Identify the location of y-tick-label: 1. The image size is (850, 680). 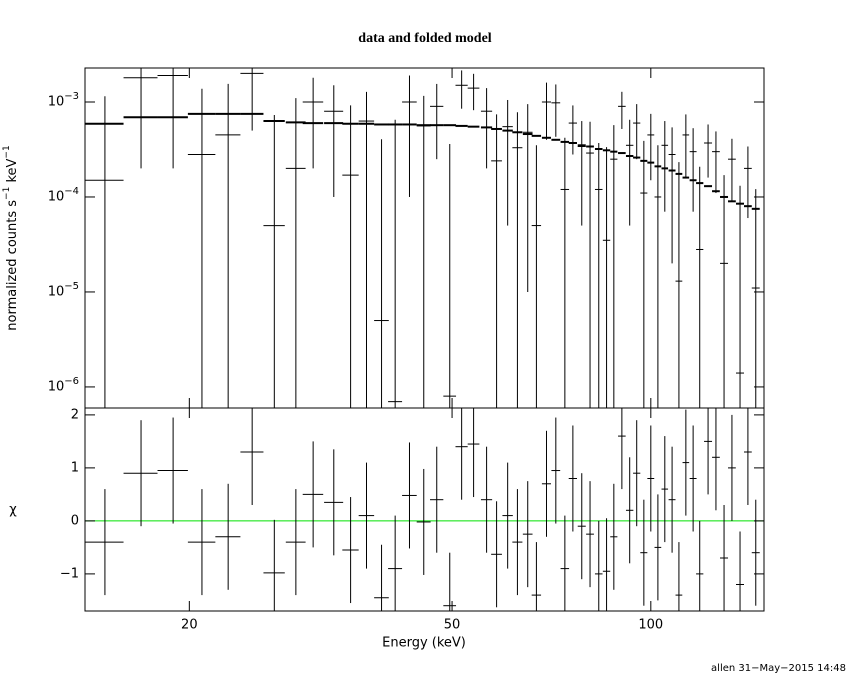
(75, 467).